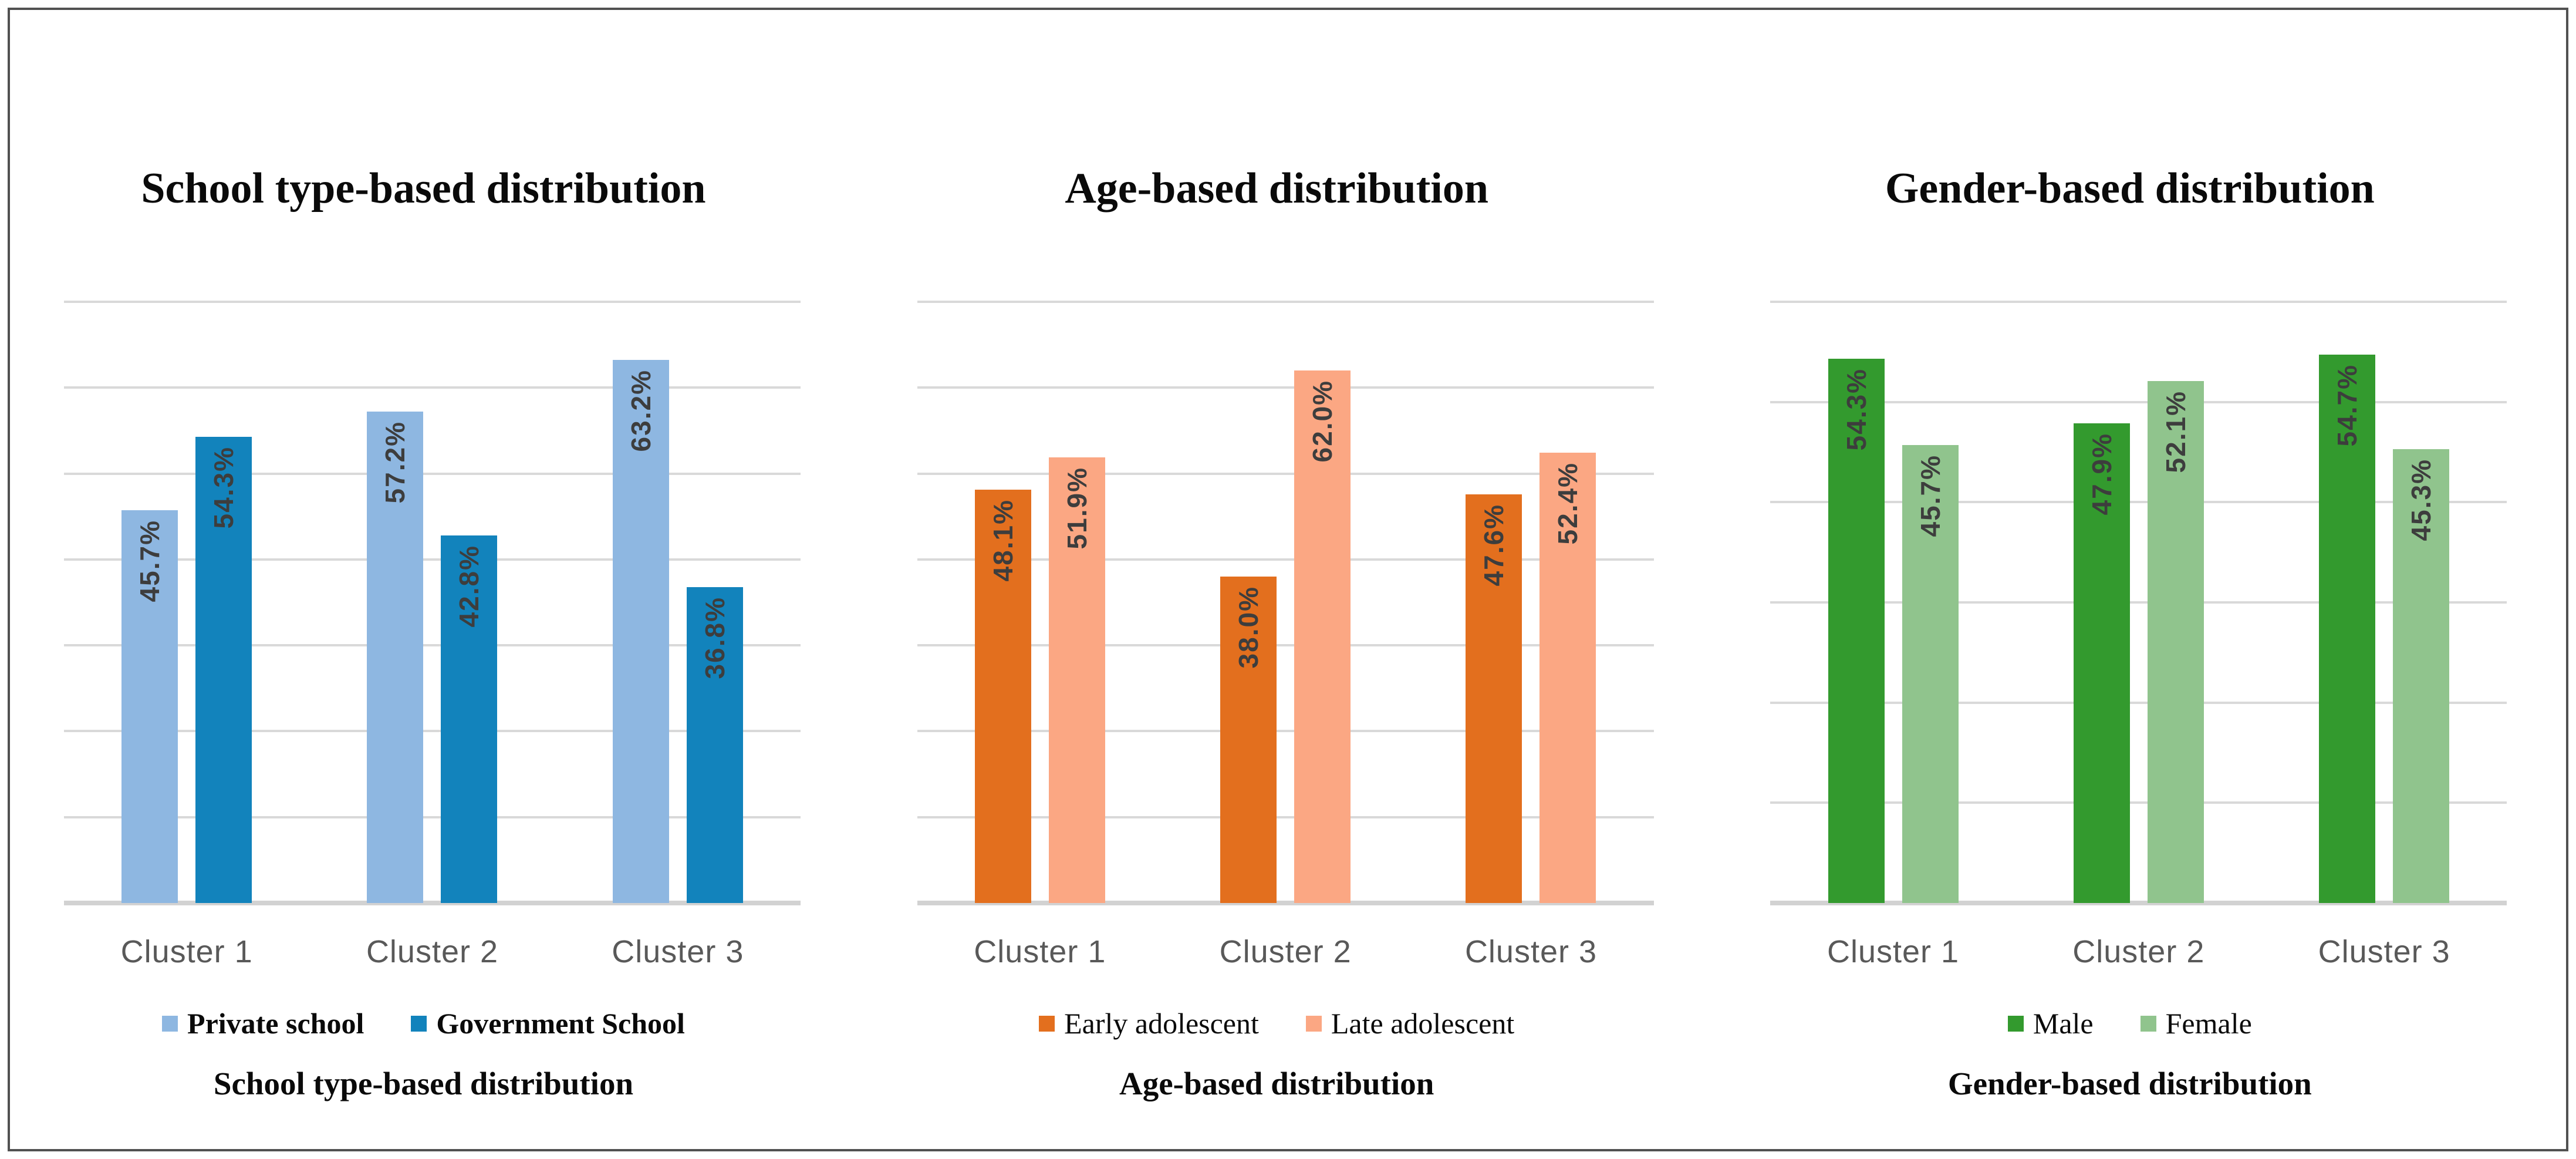  I want to click on legend: Early adolescent Late adolescent, so click(1277, 1023).